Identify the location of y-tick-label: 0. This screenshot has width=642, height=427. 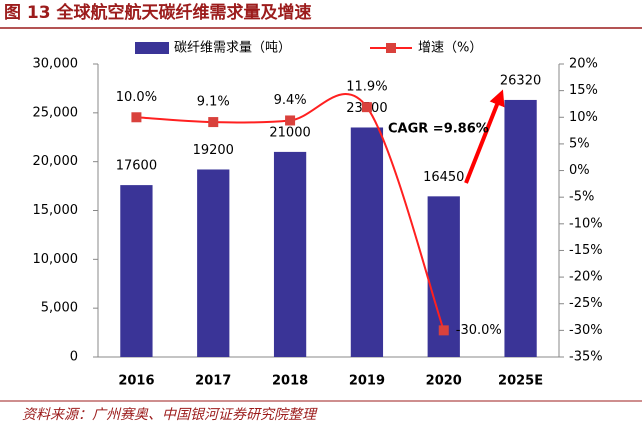
(74, 357).